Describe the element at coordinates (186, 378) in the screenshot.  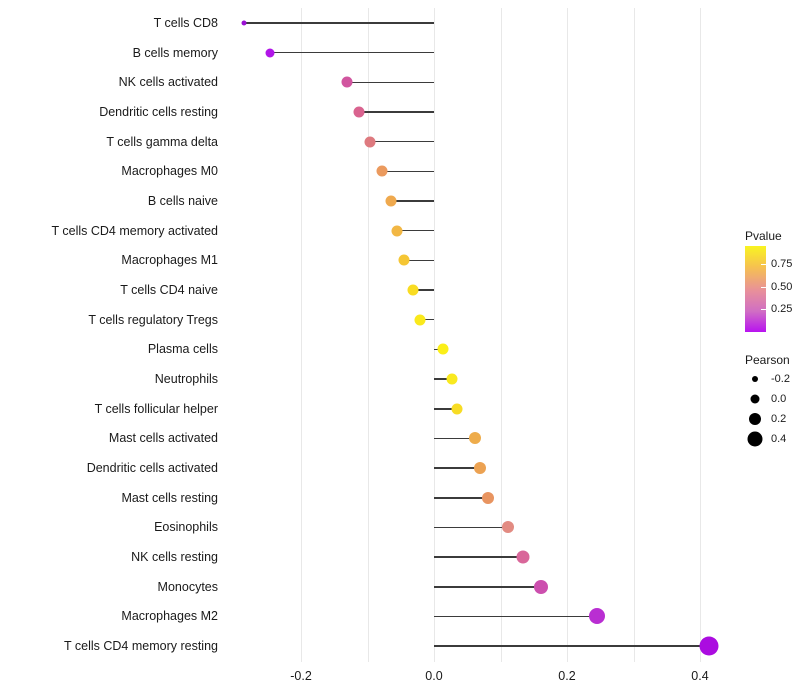
I see `y-axis-tick-label: Neutrophils` at that location.